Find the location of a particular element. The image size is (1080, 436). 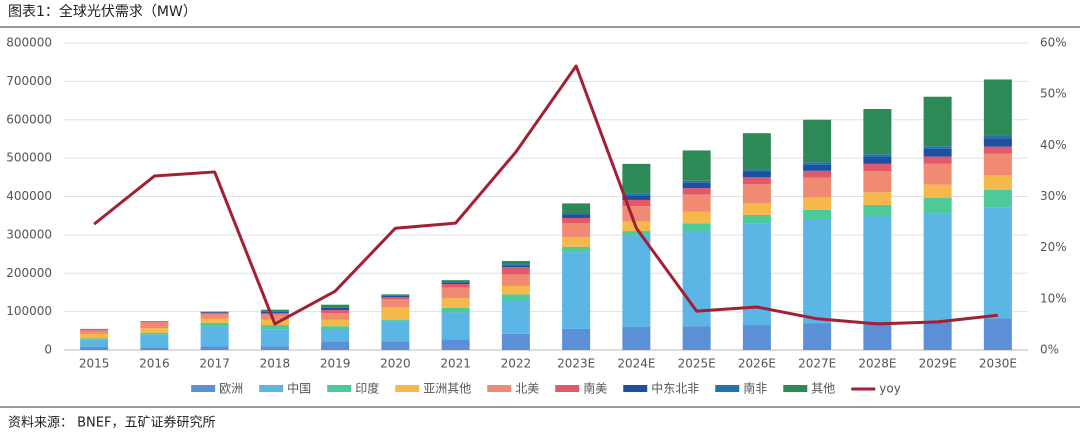

x-tick-label: 2022 is located at coordinates (516, 364).